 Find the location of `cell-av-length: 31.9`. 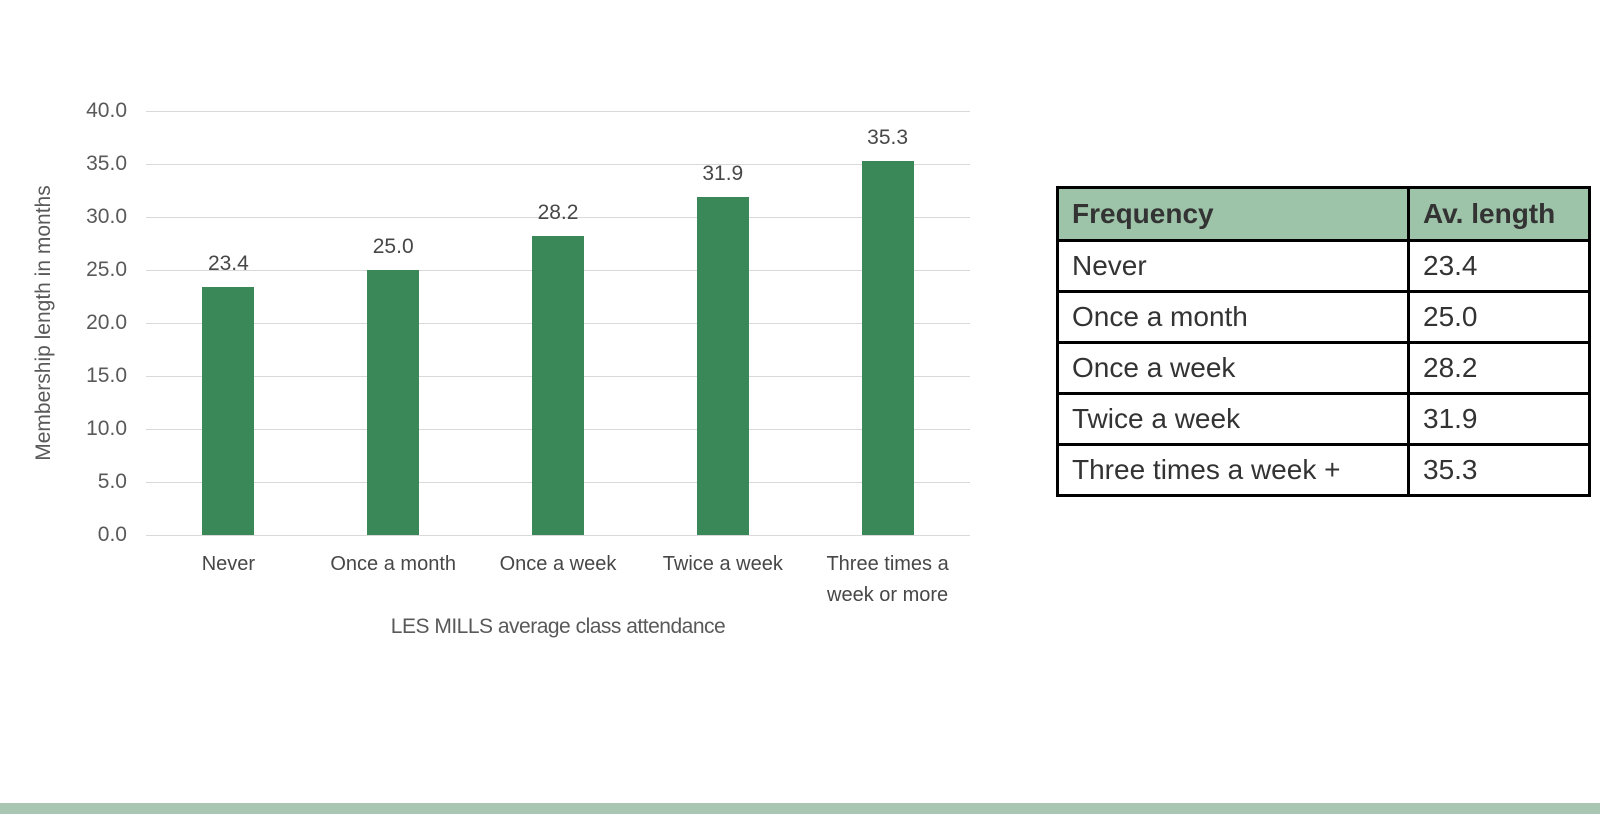

cell-av-length: 31.9 is located at coordinates (1499, 419).